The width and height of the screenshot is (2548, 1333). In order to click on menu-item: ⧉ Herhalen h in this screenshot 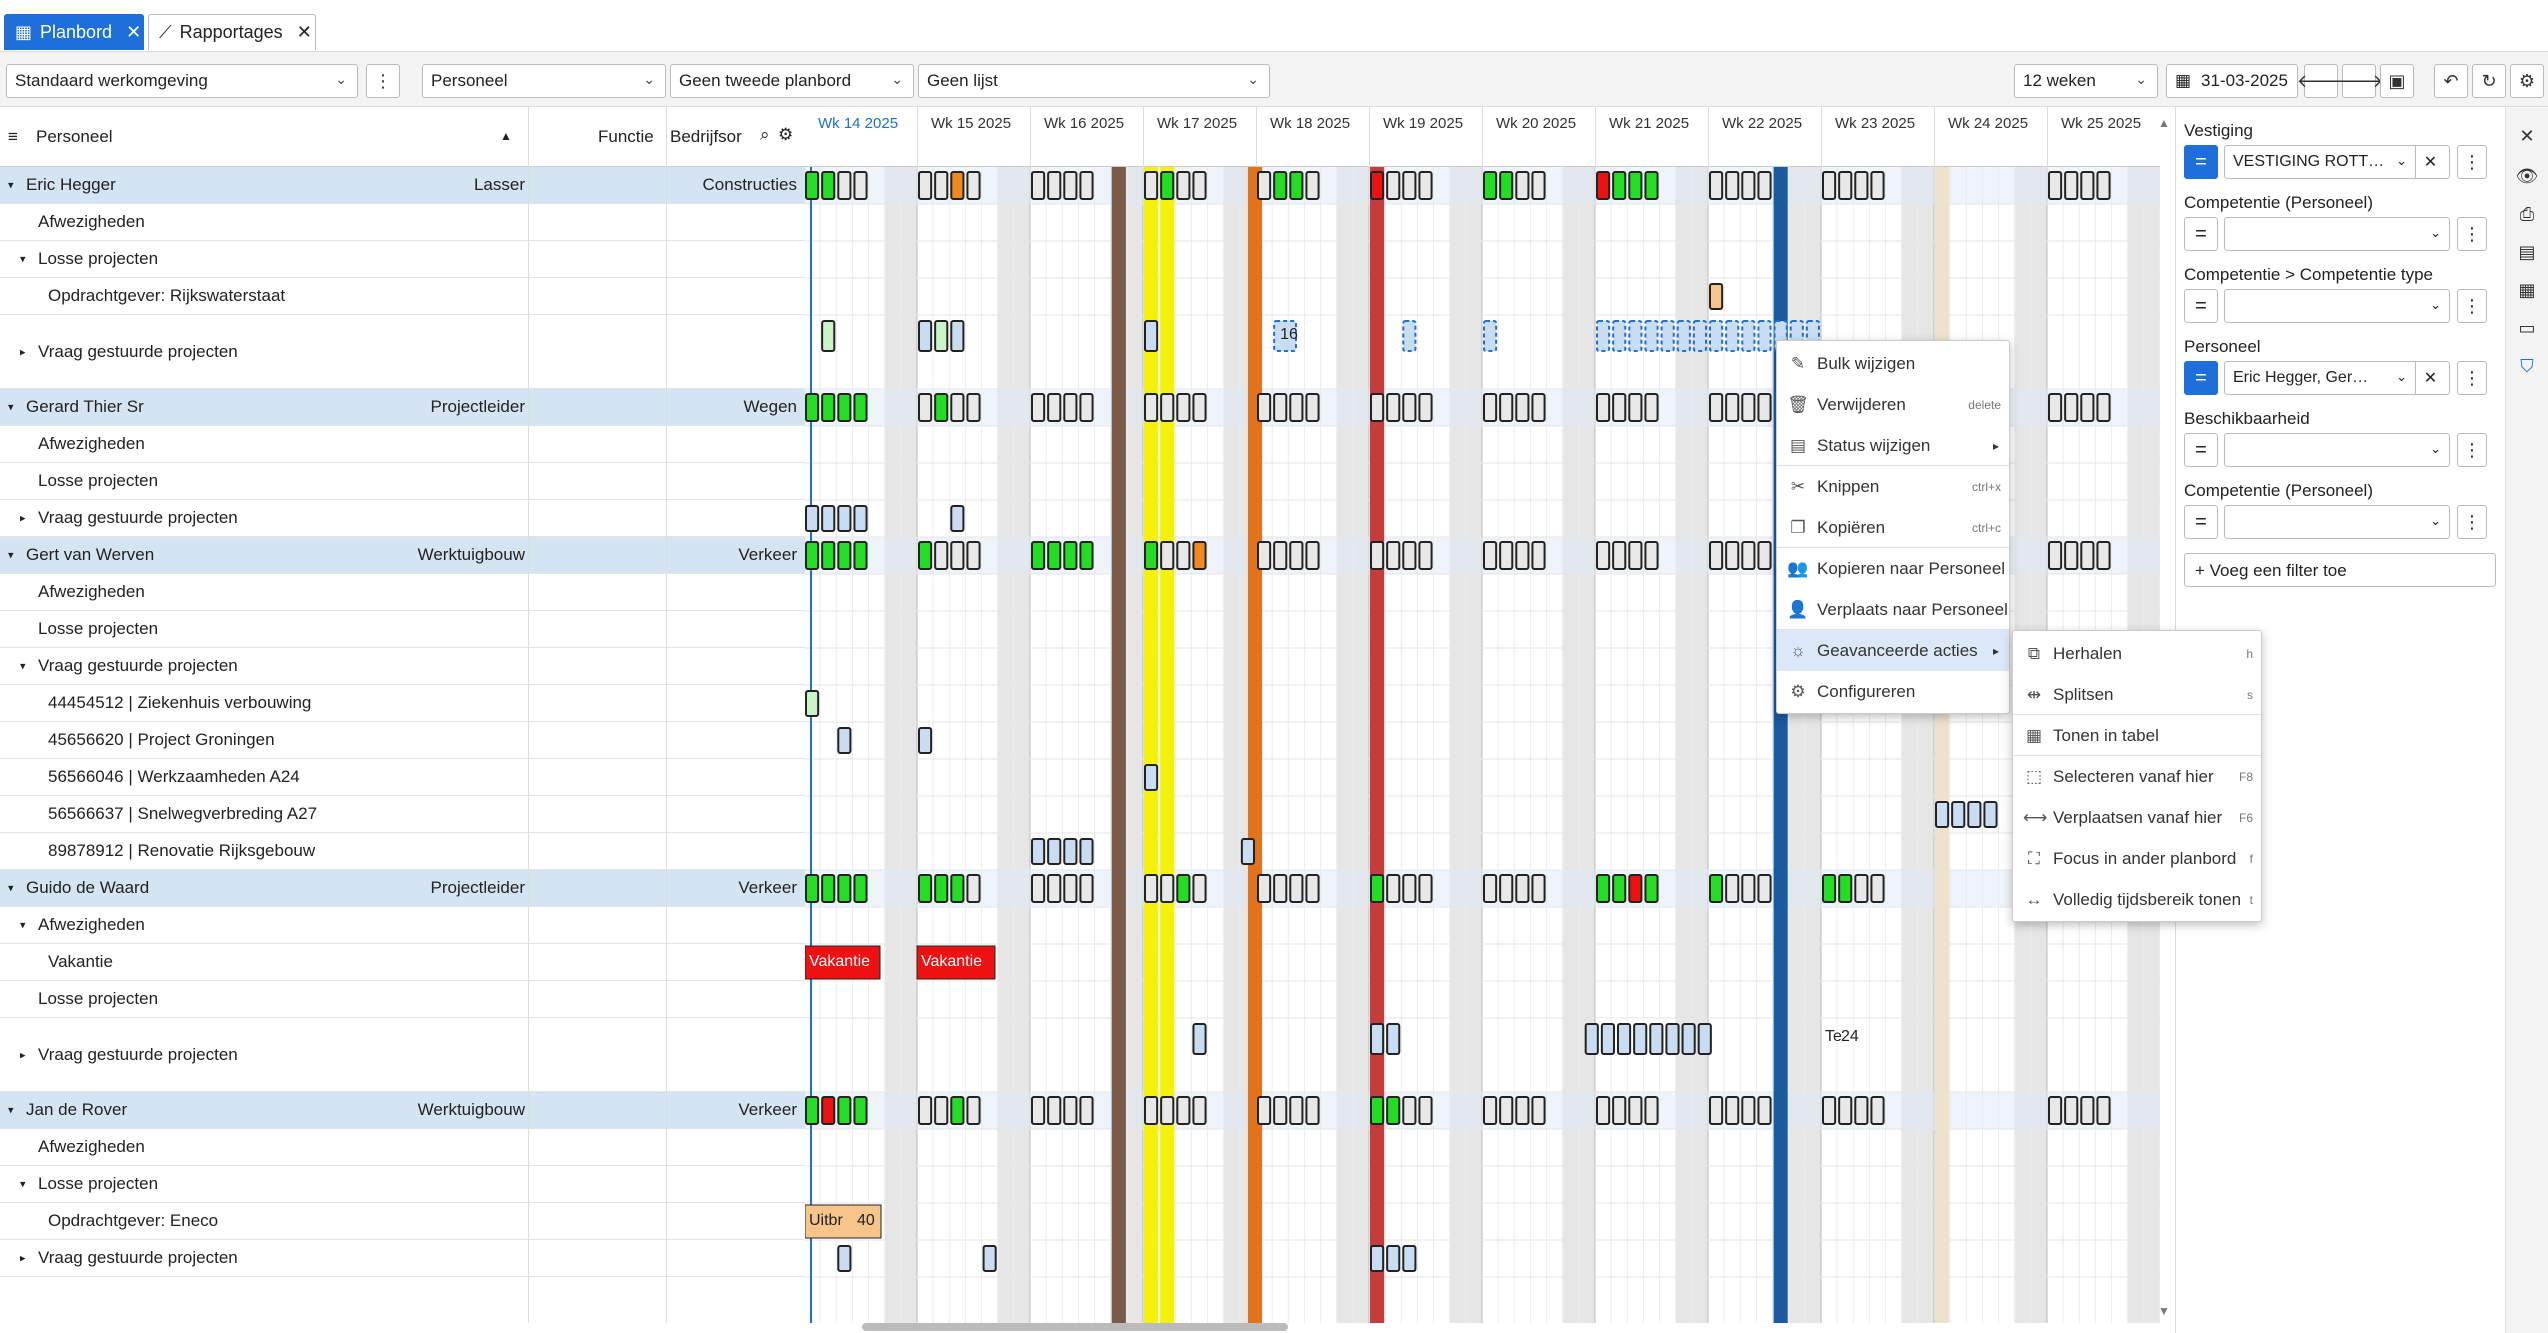, I will do `click(2137, 653)`.